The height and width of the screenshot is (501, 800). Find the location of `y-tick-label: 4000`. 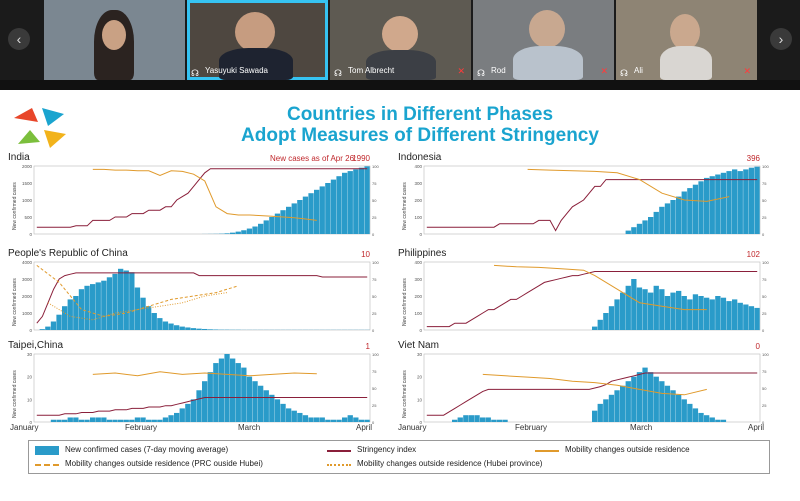

y-tick-label: 4000 is located at coordinates (27, 262).